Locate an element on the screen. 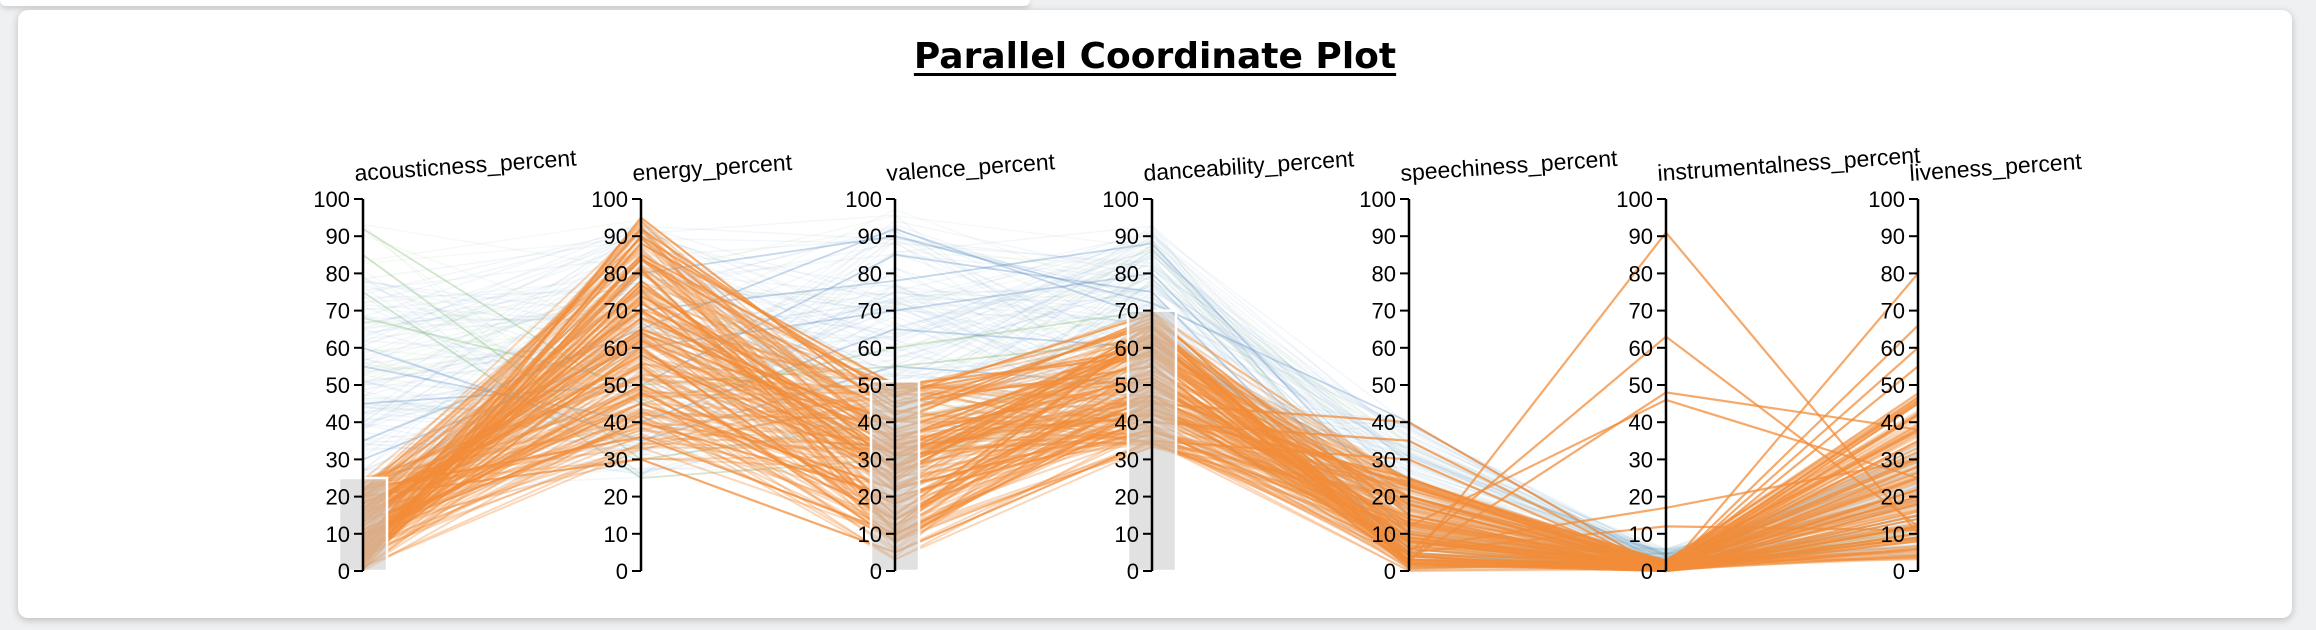 The height and width of the screenshot is (630, 2316). top-strip is located at coordinates (515, 3).